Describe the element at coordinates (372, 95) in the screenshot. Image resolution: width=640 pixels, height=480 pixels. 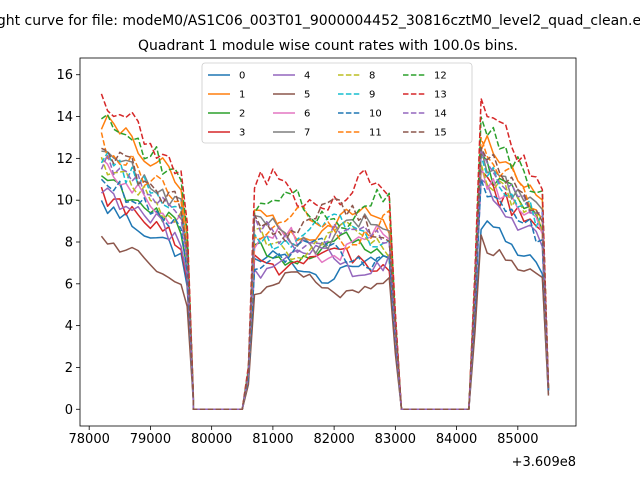
I see `legend-label-9: 9` at that location.